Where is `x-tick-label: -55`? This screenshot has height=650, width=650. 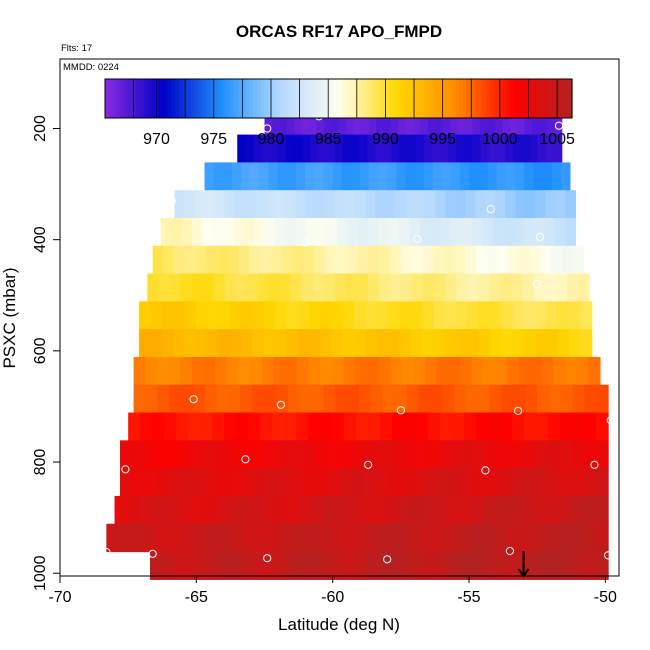
x-tick-label: -55 is located at coordinates (468, 597).